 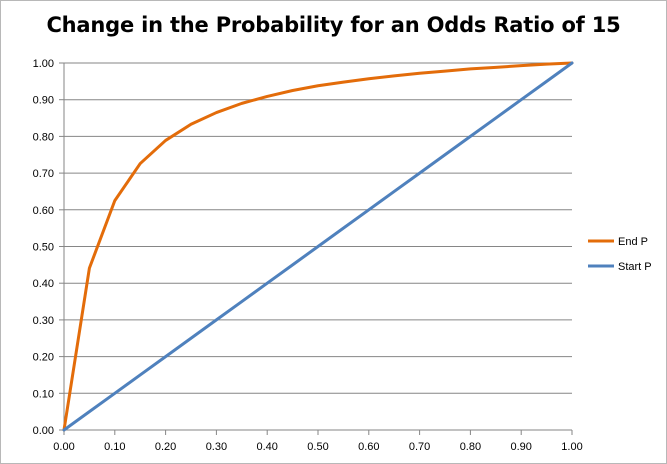 What do you see at coordinates (317, 447) in the screenshot?
I see `x-tick-label: 0.50` at bounding box center [317, 447].